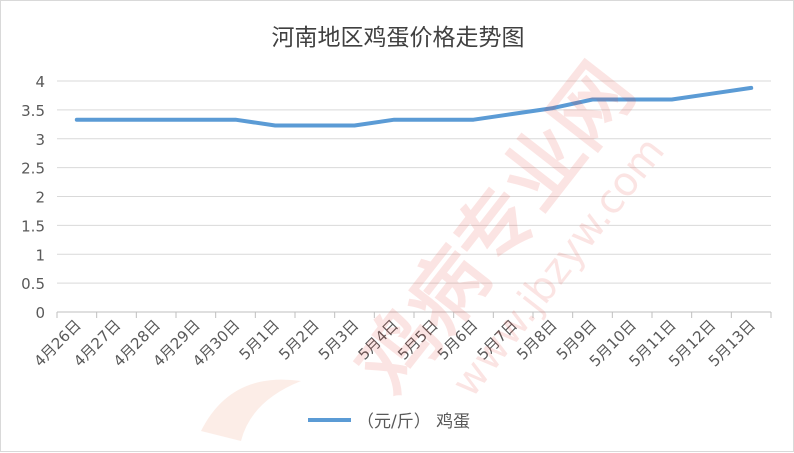  What do you see at coordinates (497, 339) in the screenshot?
I see `x-tick-label: 5月7日` at bounding box center [497, 339].